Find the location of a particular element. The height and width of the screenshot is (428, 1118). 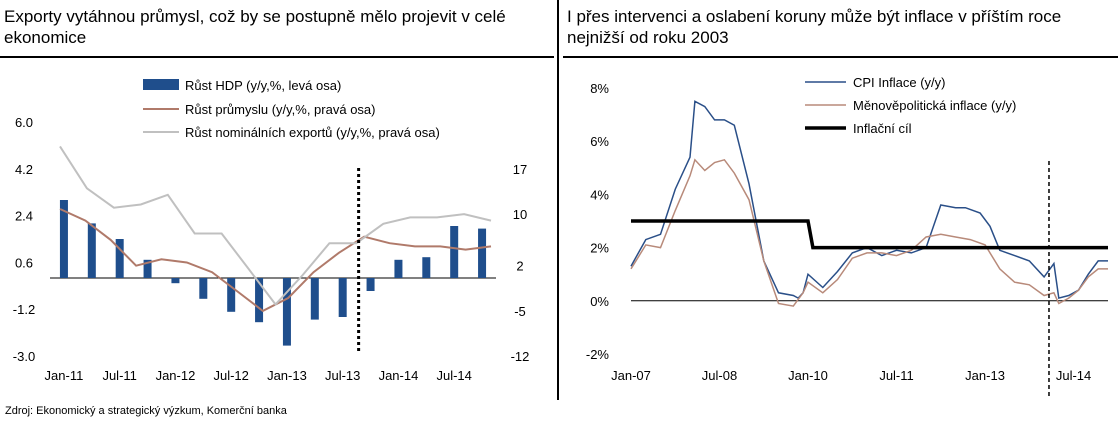

legend-label: Růst HDP (y/y,%, levá osa) is located at coordinates (263, 85).